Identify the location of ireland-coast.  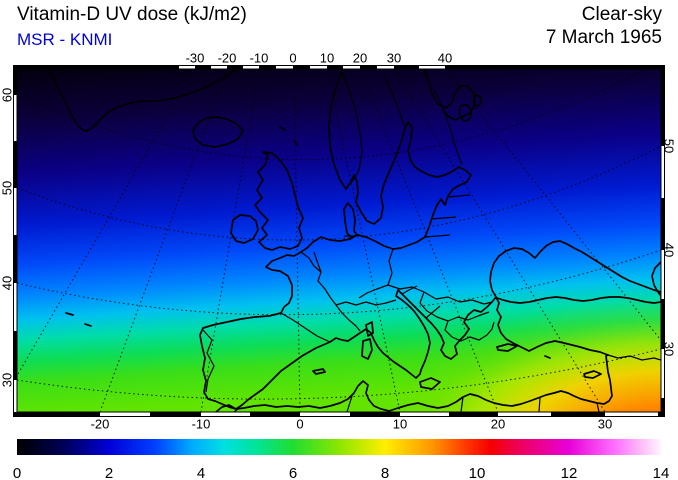
(244, 229).